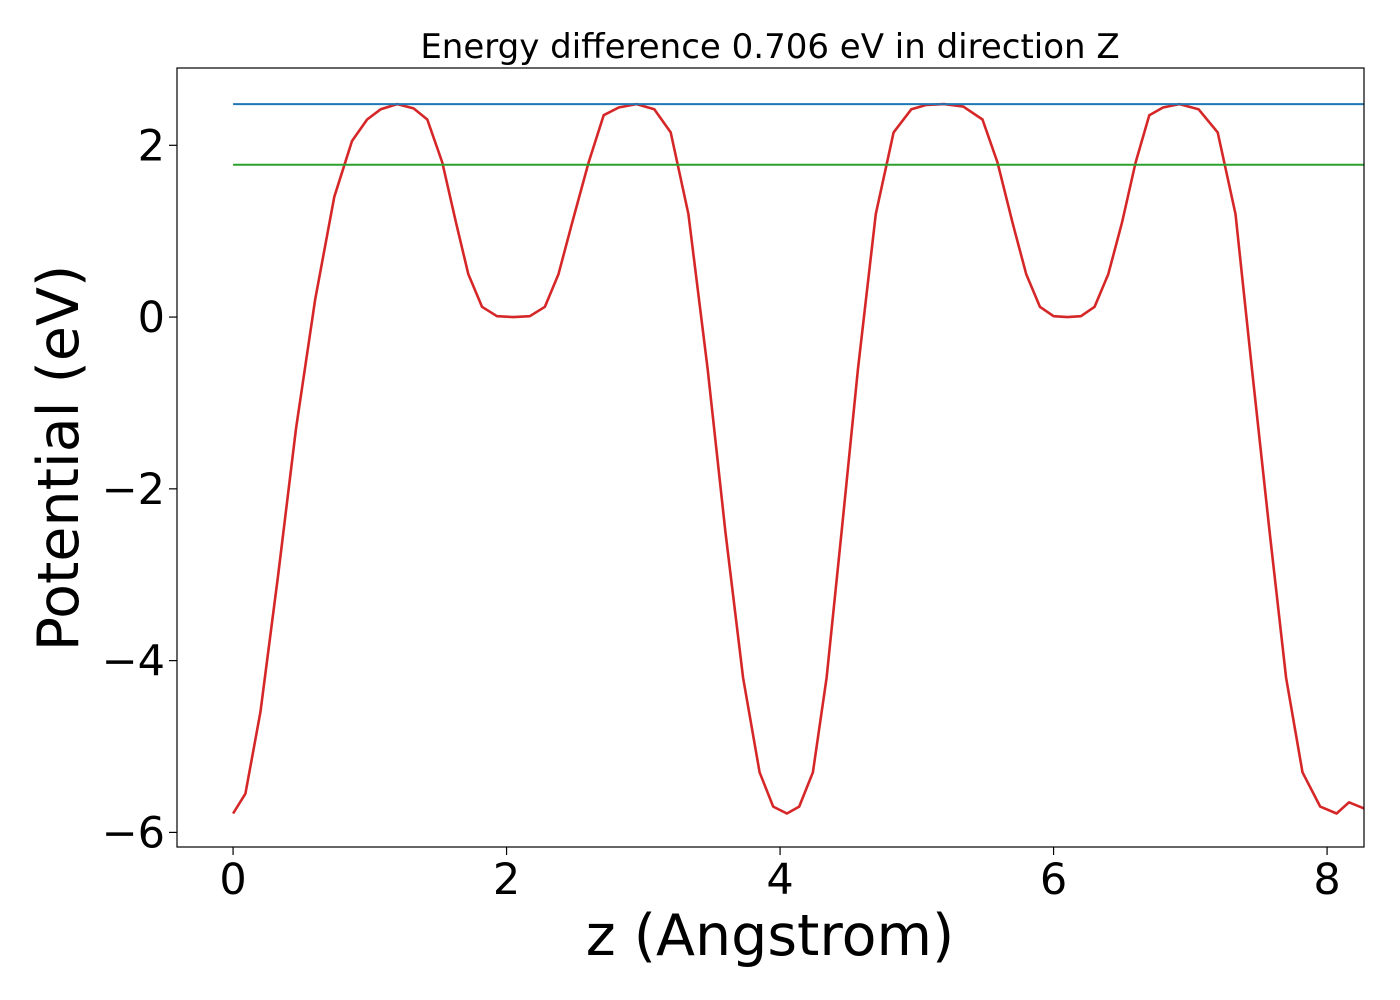 The image size is (1400, 1000). What do you see at coordinates (779, 880) in the screenshot?
I see `x-tick-label-2: 4` at bounding box center [779, 880].